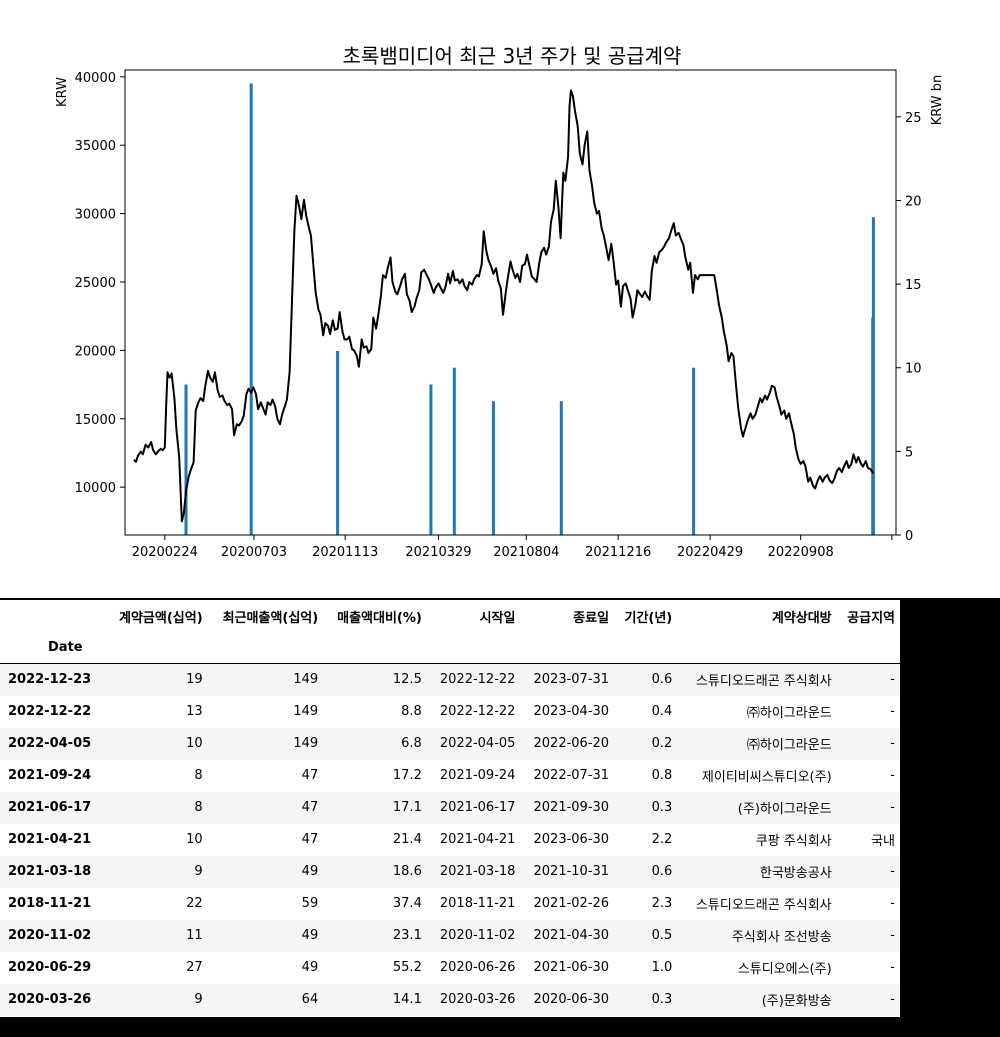 The width and height of the screenshot is (1000, 1037). What do you see at coordinates (407, 680) in the screenshot?
I see `table-cell: 12.5` at bounding box center [407, 680].